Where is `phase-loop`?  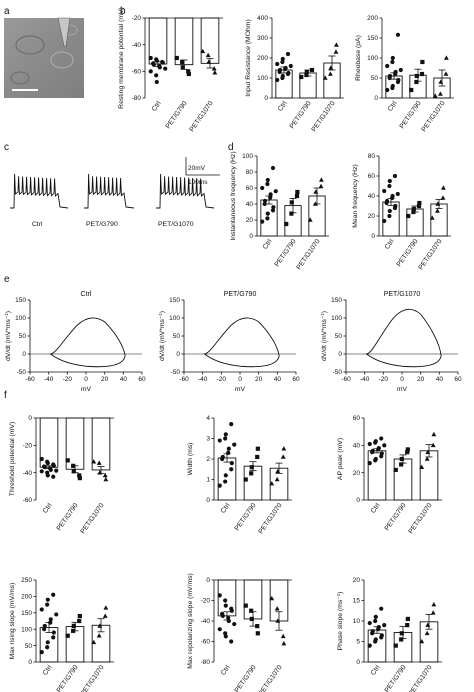 phase-loop is located at coordinates (403, 338).